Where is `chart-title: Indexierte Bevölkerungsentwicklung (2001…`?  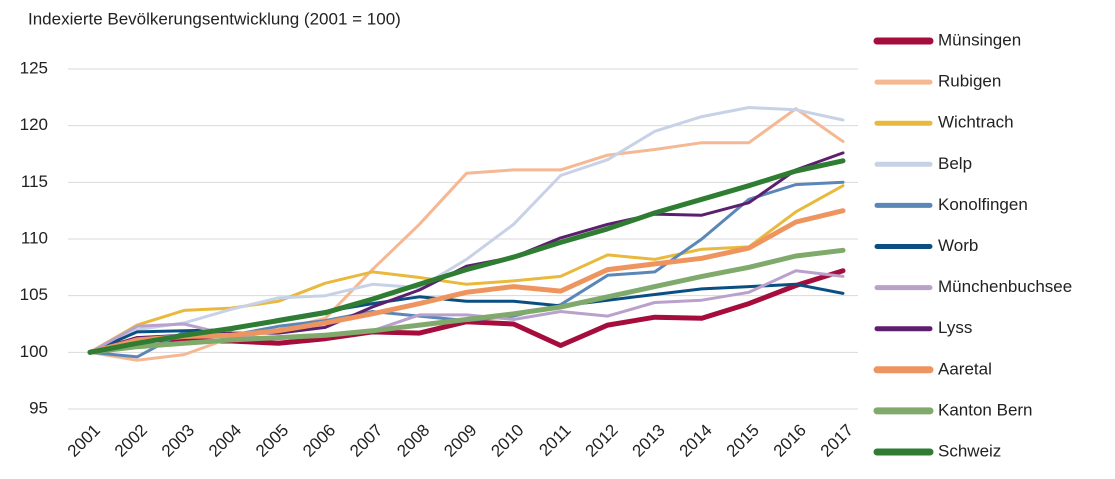 chart-title: Indexierte Bevölkerungsentwicklung (2001… is located at coordinates (214, 18).